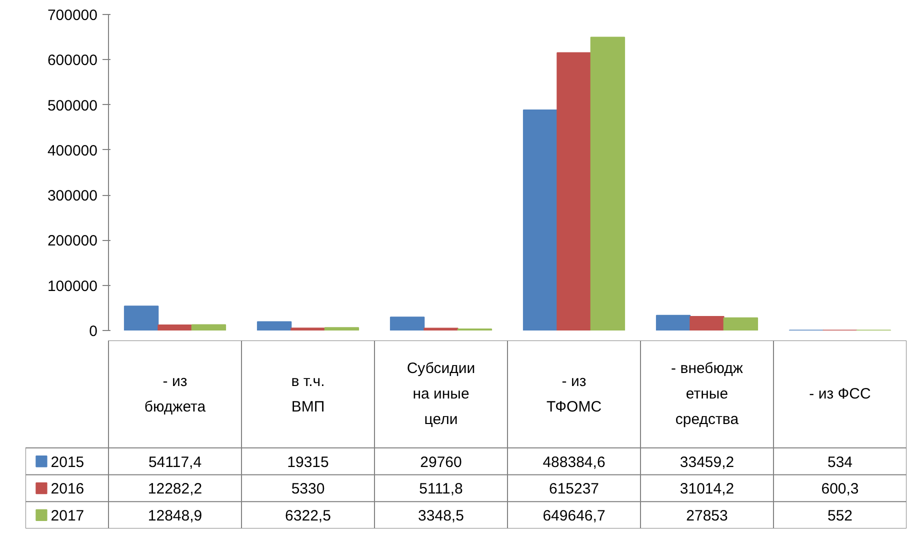 This screenshot has width=918, height=541. Describe the element at coordinates (72, 15) in the screenshot. I see `y-tick-label: 700000` at that location.